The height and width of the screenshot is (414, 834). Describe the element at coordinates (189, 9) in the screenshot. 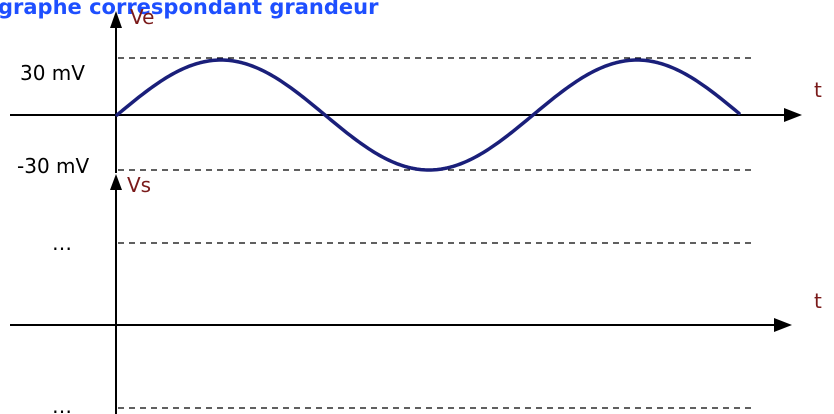

I see `diagram-title: graphe correspondant grandeur` at that location.